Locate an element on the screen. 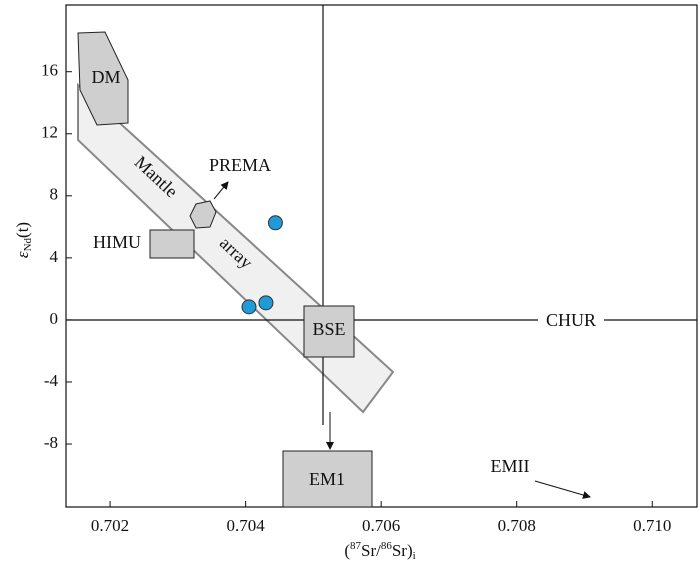  em1-field is located at coordinates (327, 479).